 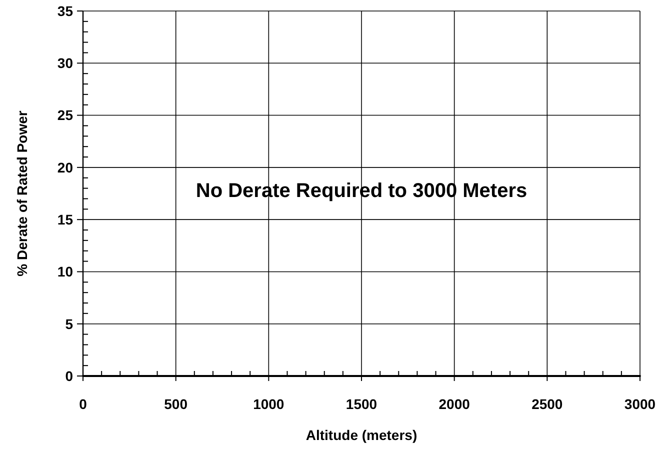 What do you see at coordinates (268, 404) in the screenshot?
I see `x-tick-label: 1000` at bounding box center [268, 404].